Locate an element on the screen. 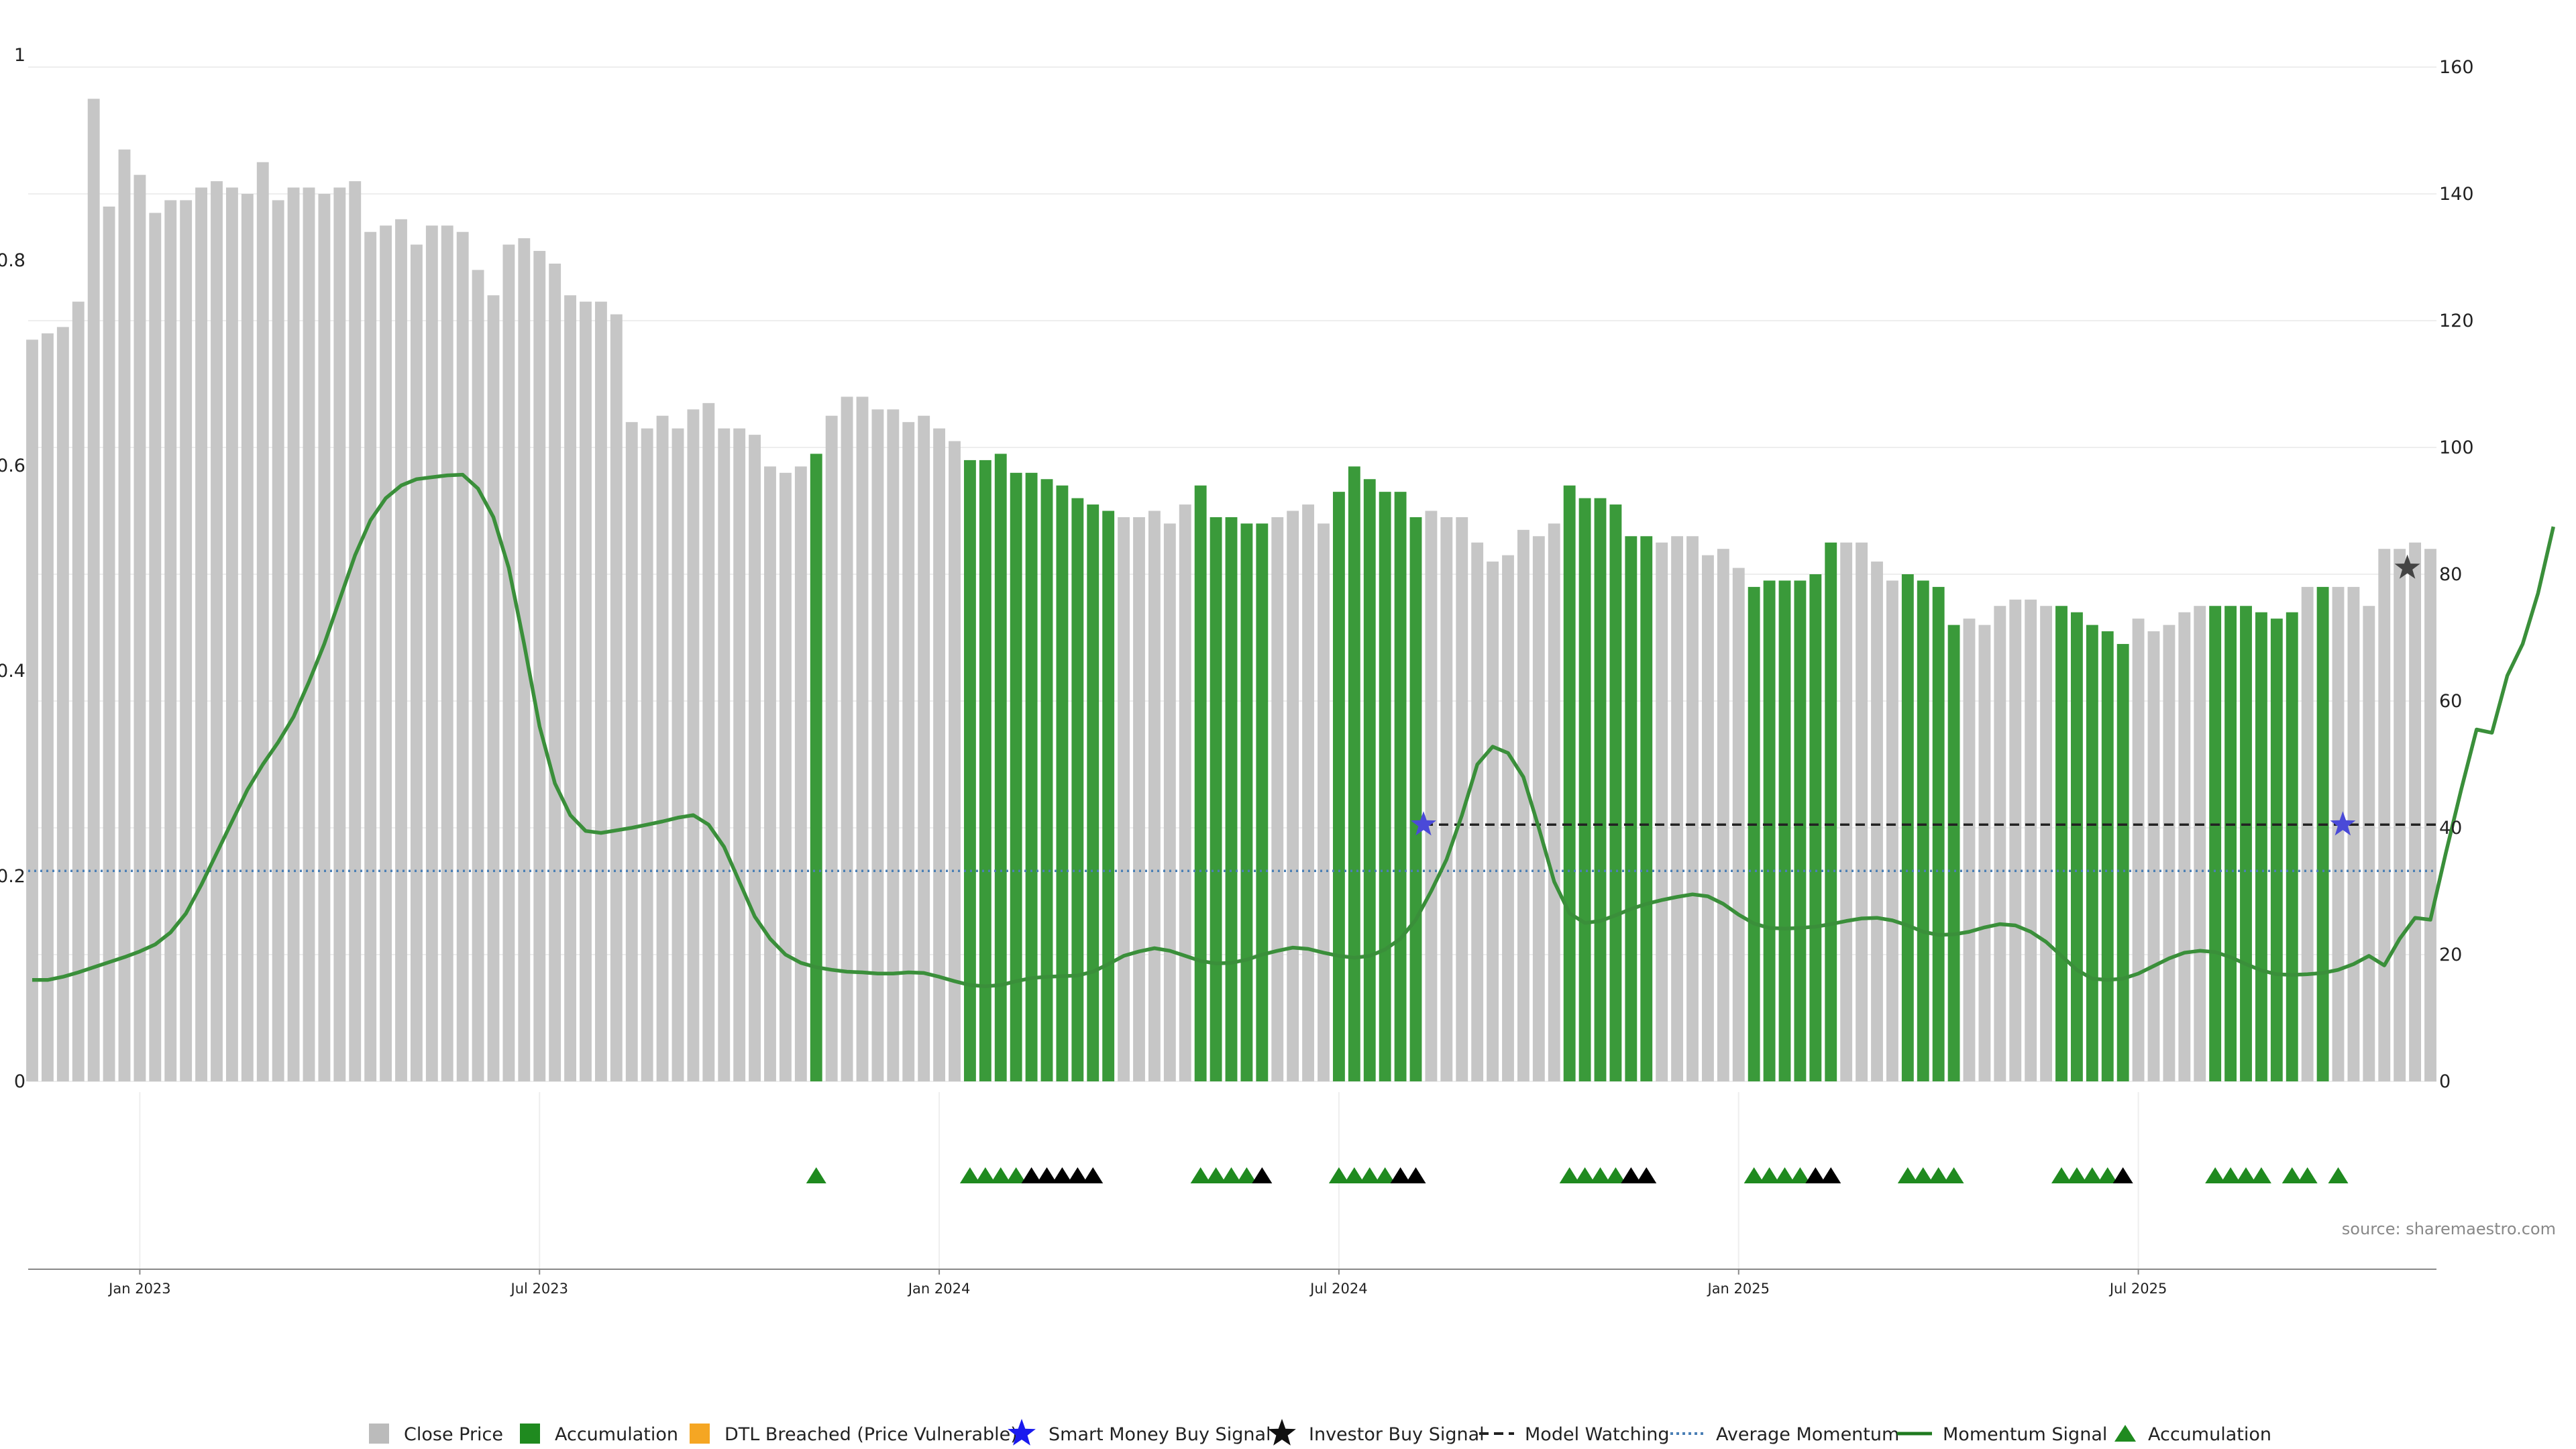 This screenshot has height=1449, width=2576. right-tick-label: 20 is located at coordinates (2450, 955).